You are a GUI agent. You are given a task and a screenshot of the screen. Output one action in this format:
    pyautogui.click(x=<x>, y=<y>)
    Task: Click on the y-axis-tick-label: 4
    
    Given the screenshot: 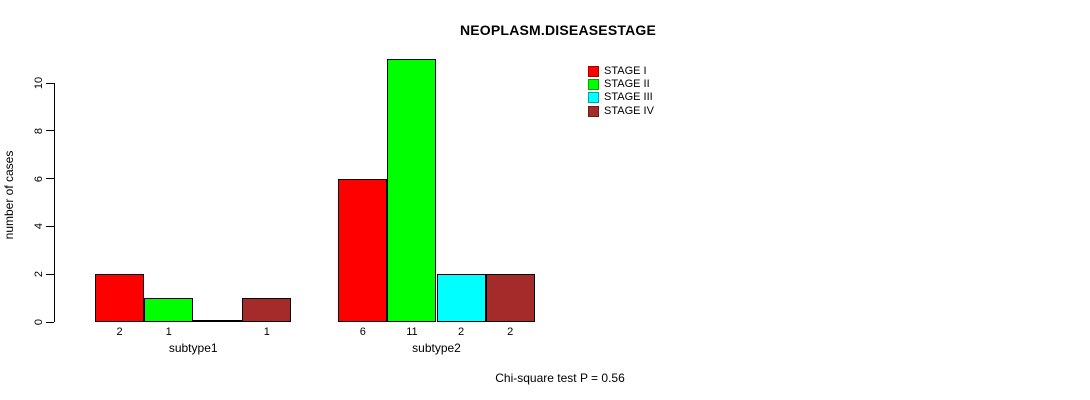 What is the action you would take?
    pyautogui.click(x=38, y=226)
    